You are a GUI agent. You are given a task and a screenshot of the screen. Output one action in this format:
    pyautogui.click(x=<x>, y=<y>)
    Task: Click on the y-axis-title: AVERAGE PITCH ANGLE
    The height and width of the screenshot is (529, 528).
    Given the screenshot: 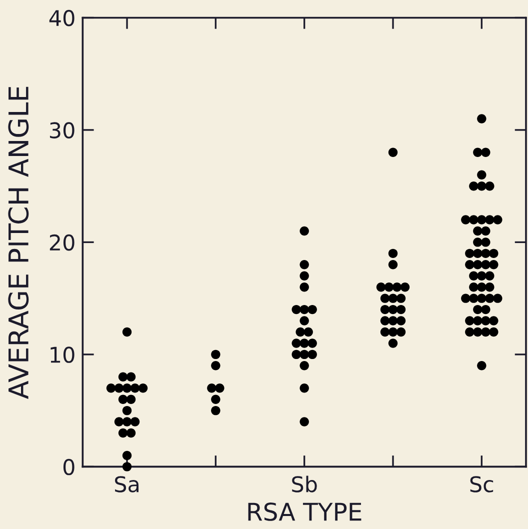 What is the action you would take?
    pyautogui.click(x=18, y=243)
    